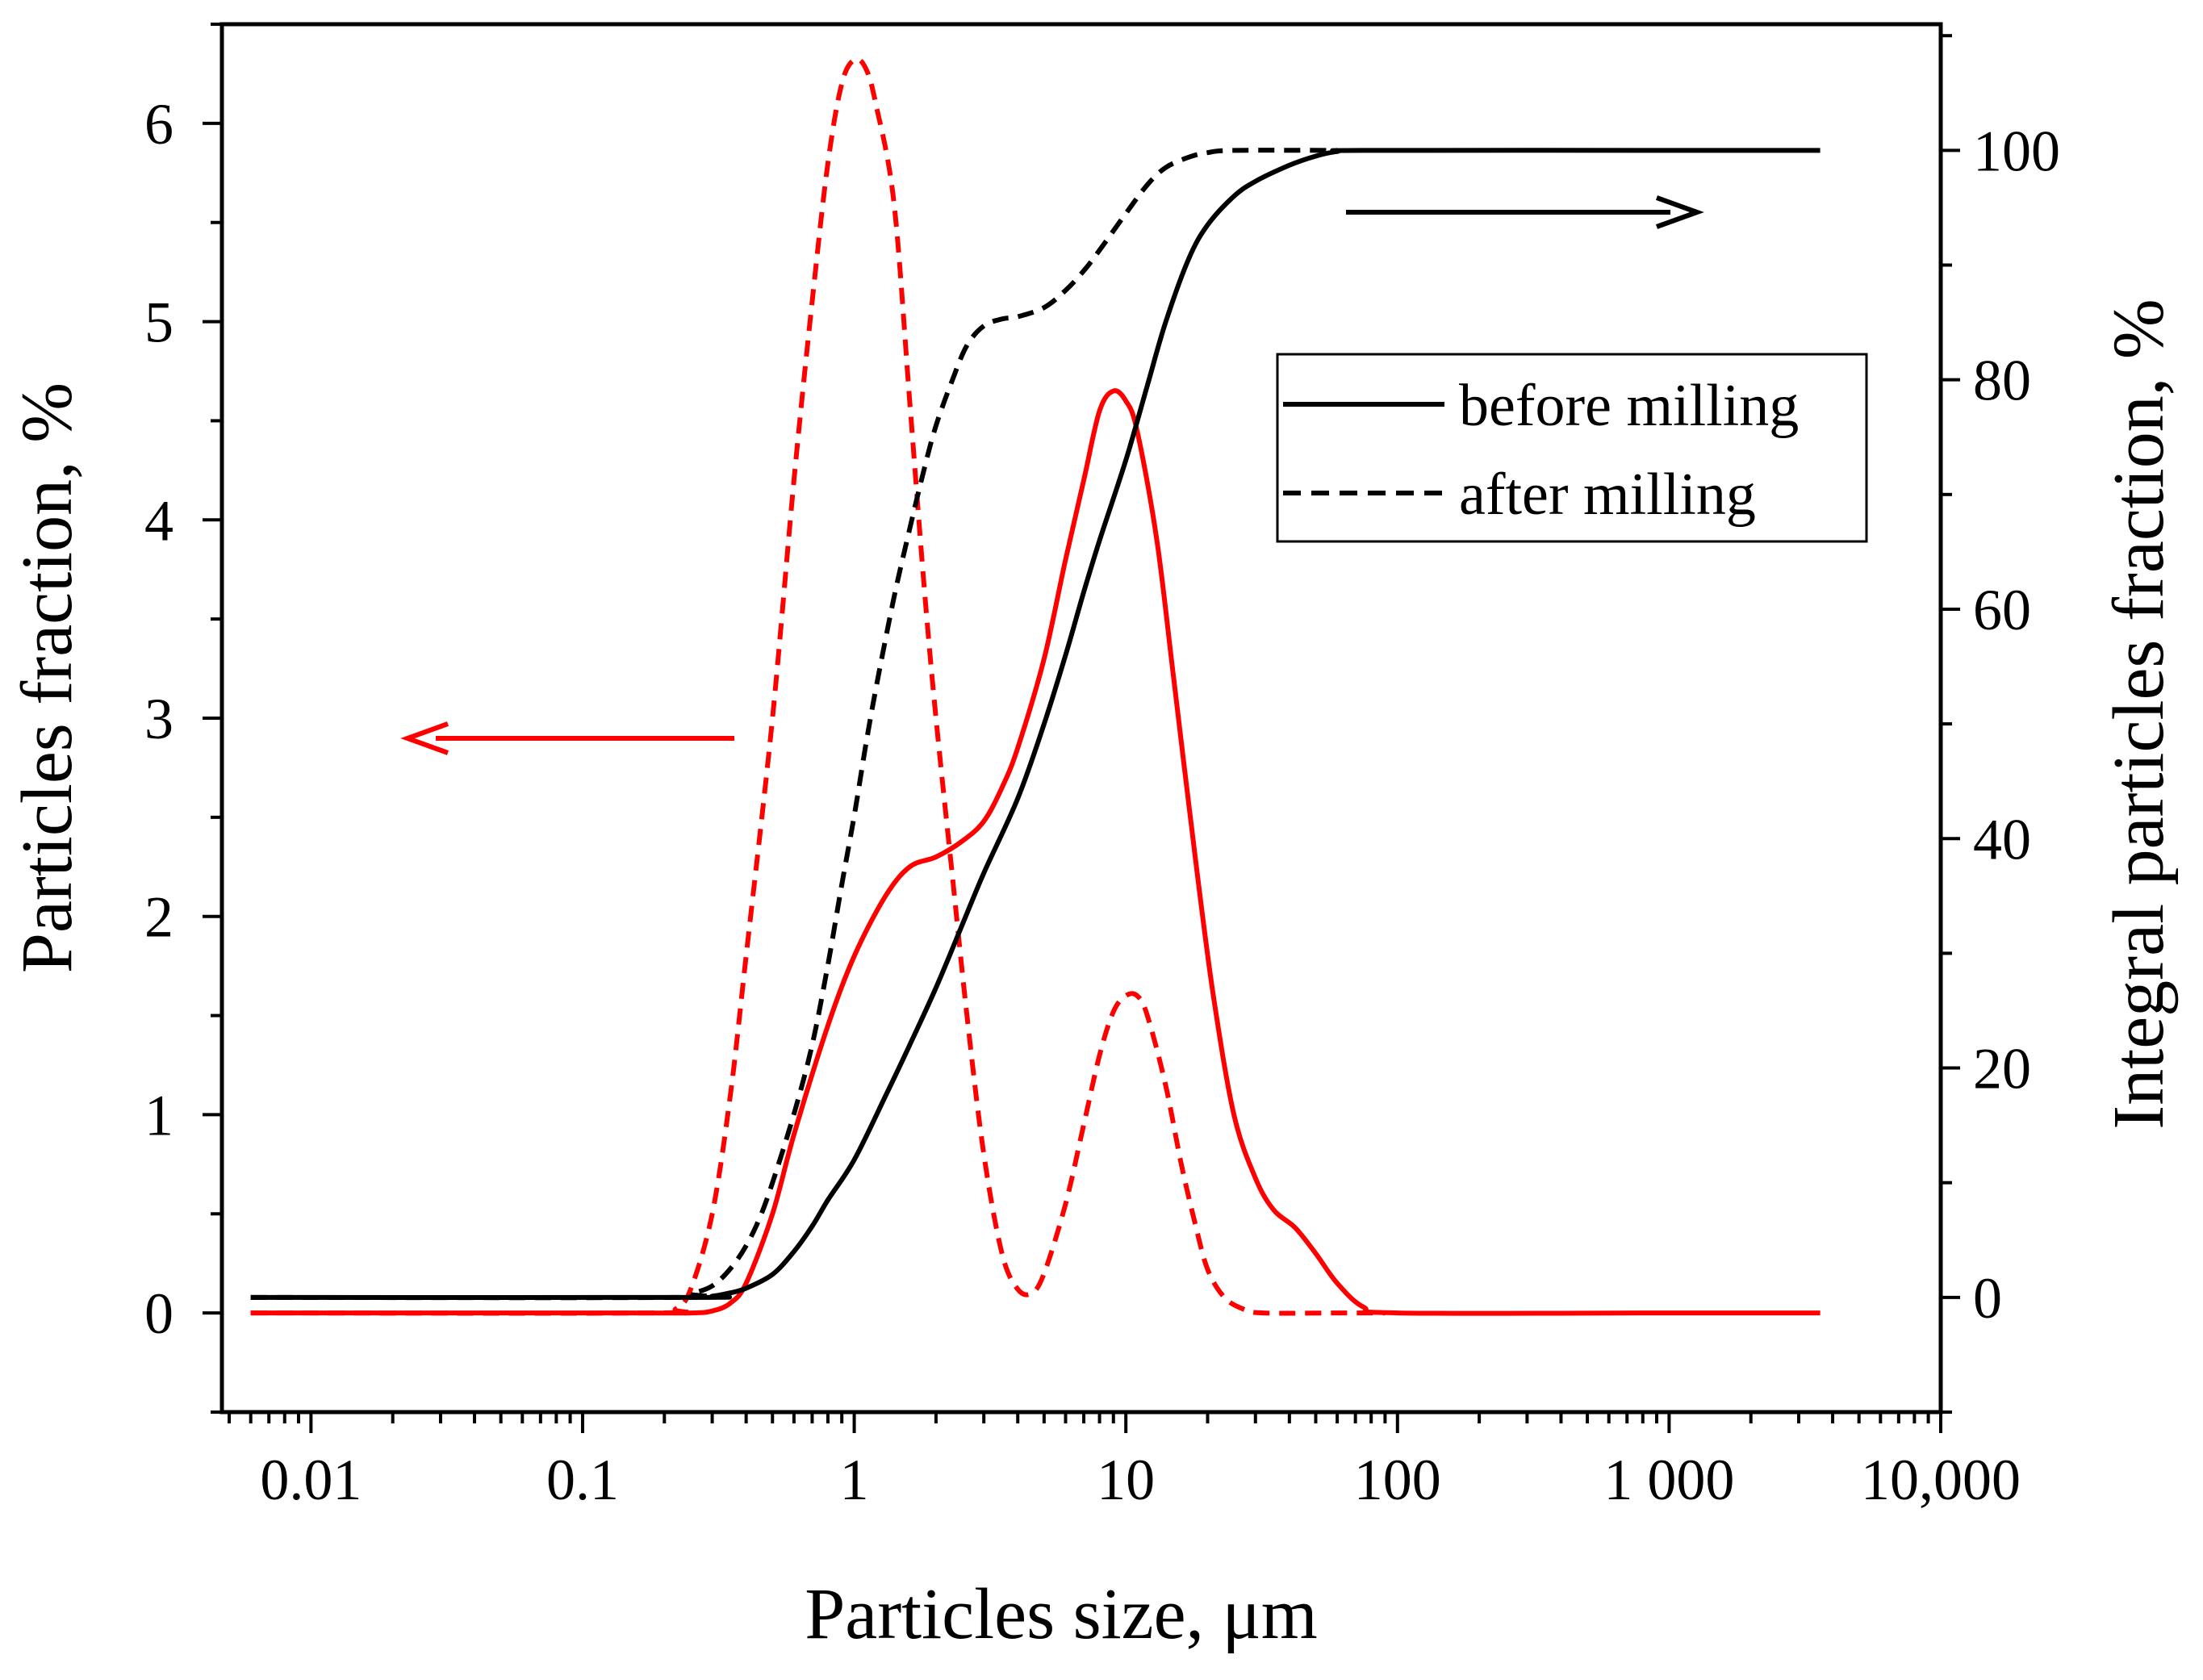  What do you see at coordinates (2002, 839) in the screenshot?
I see `y2-tick-label: 40` at bounding box center [2002, 839].